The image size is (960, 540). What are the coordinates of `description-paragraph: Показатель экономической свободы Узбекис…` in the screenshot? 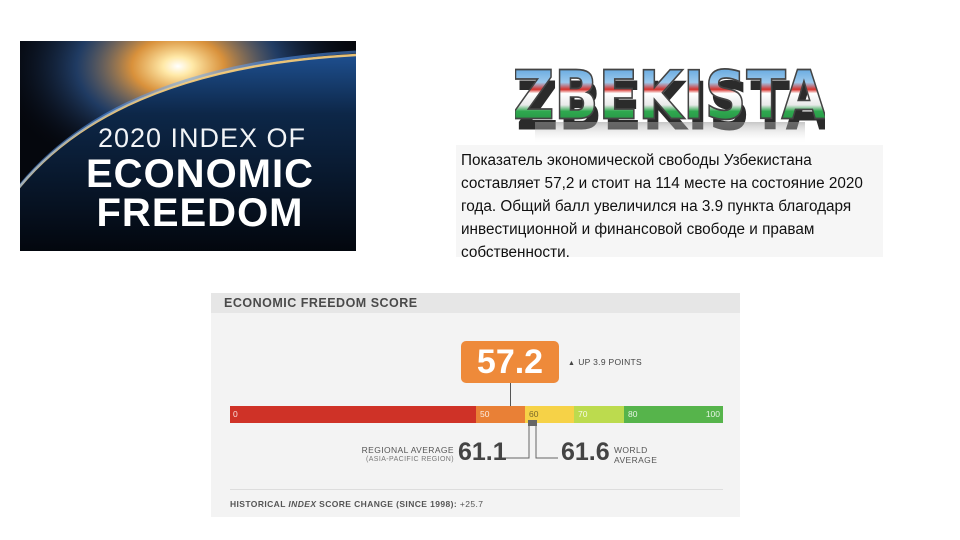 It's located at (669, 203).